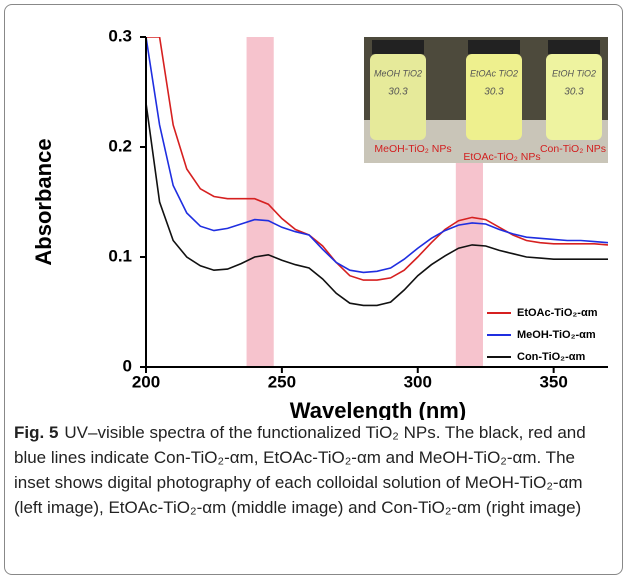 The width and height of the screenshot is (629, 581). What do you see at coordinates (551, 357) in the screenshot?
I see `legend-label: Con-TiO₂-αm` at bounding box center [551, 357].